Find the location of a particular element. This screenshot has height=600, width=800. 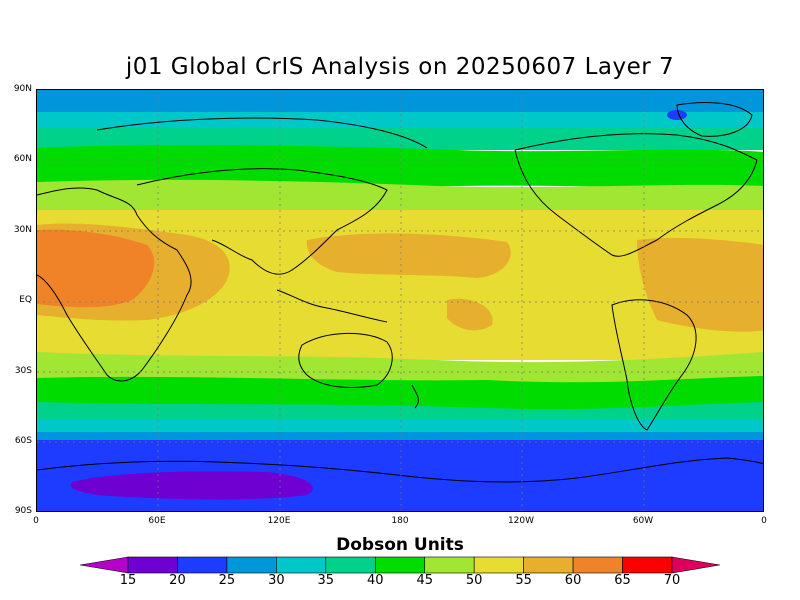

coast-south-america is located at coordinates (654, 365).